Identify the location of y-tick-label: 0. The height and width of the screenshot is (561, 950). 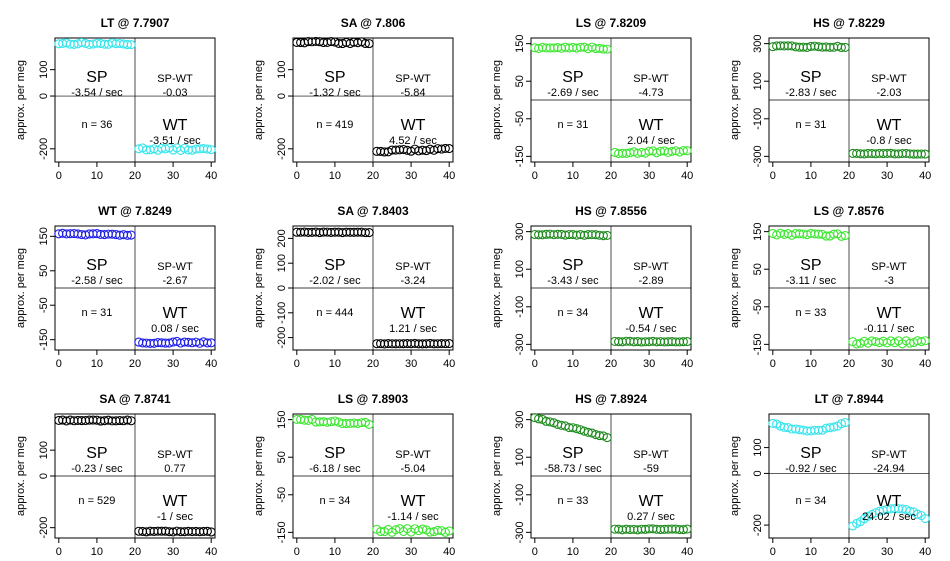
(44, 476).